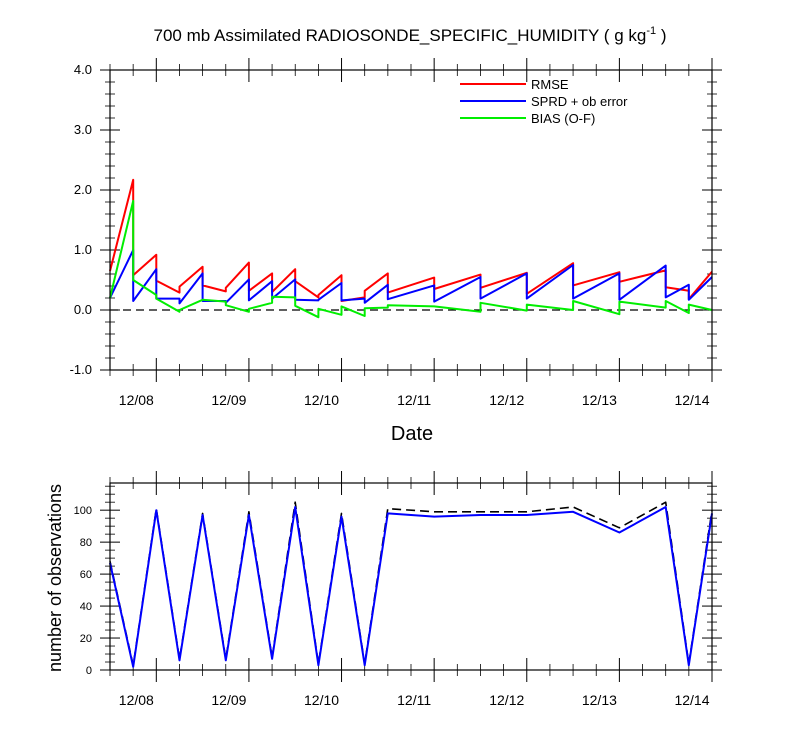 The width and height of the screenshot is (800, 750). I want to click on y-tick-label: 80, so click(86, 543).